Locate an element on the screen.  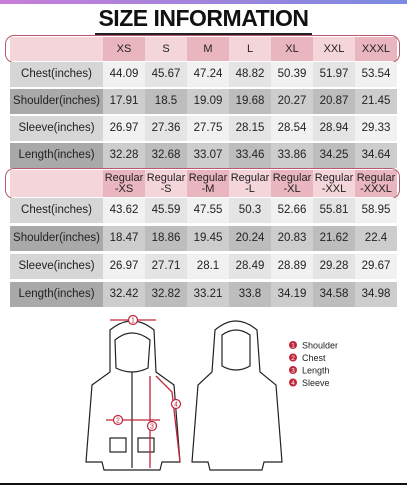
header-text: XS is located at coordinates (124, 48).